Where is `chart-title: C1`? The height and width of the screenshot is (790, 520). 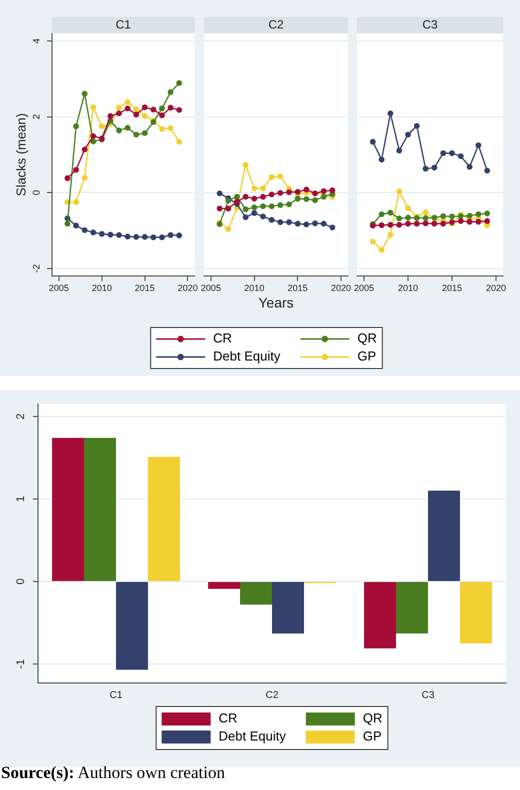 chart-title: C1 is located at coordinates (124, 25).